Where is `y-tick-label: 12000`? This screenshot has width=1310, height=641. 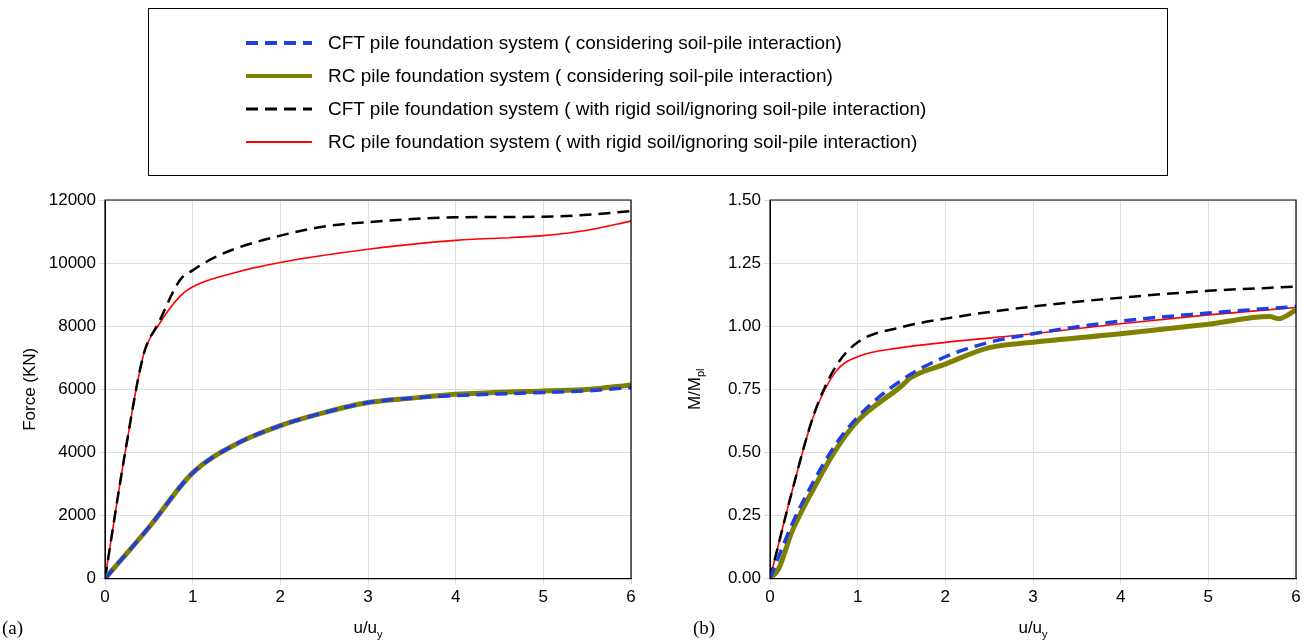
y-tick-label: 12000 is located at coordinates (72, 199).